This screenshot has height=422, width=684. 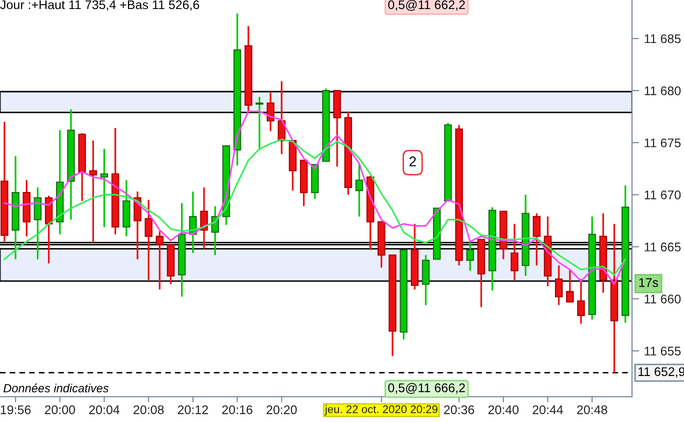 I want to click on y-tick-label: 11 670, so click(x=662, y=195).